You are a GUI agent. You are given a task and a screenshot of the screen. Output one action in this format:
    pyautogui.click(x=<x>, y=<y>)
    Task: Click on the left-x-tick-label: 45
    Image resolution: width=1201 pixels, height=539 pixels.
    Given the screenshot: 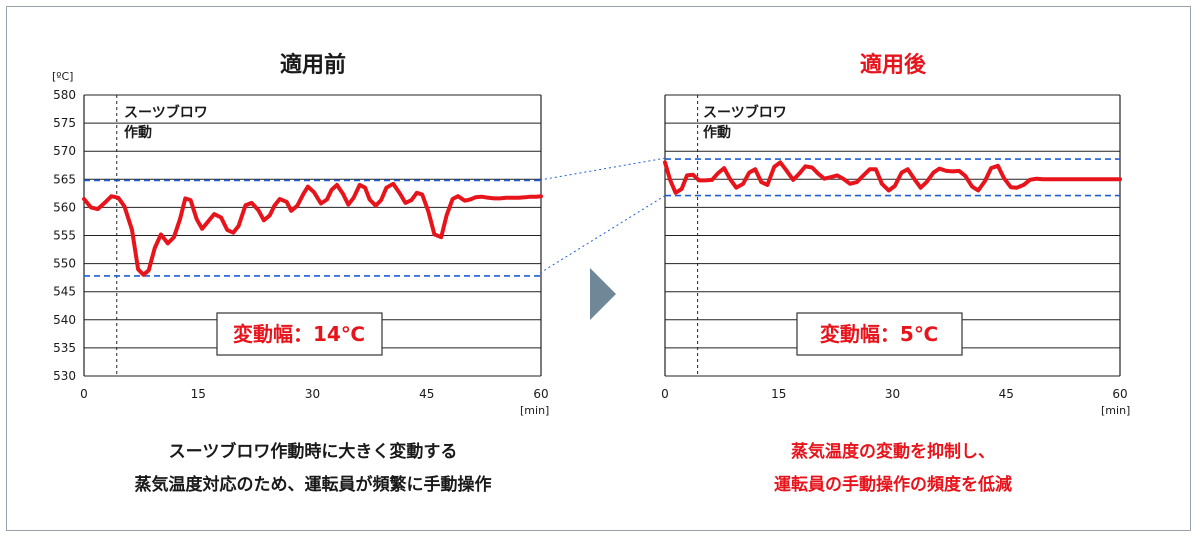 What is the action you would take?
    pyautogui.click(x=426, y=394)
    